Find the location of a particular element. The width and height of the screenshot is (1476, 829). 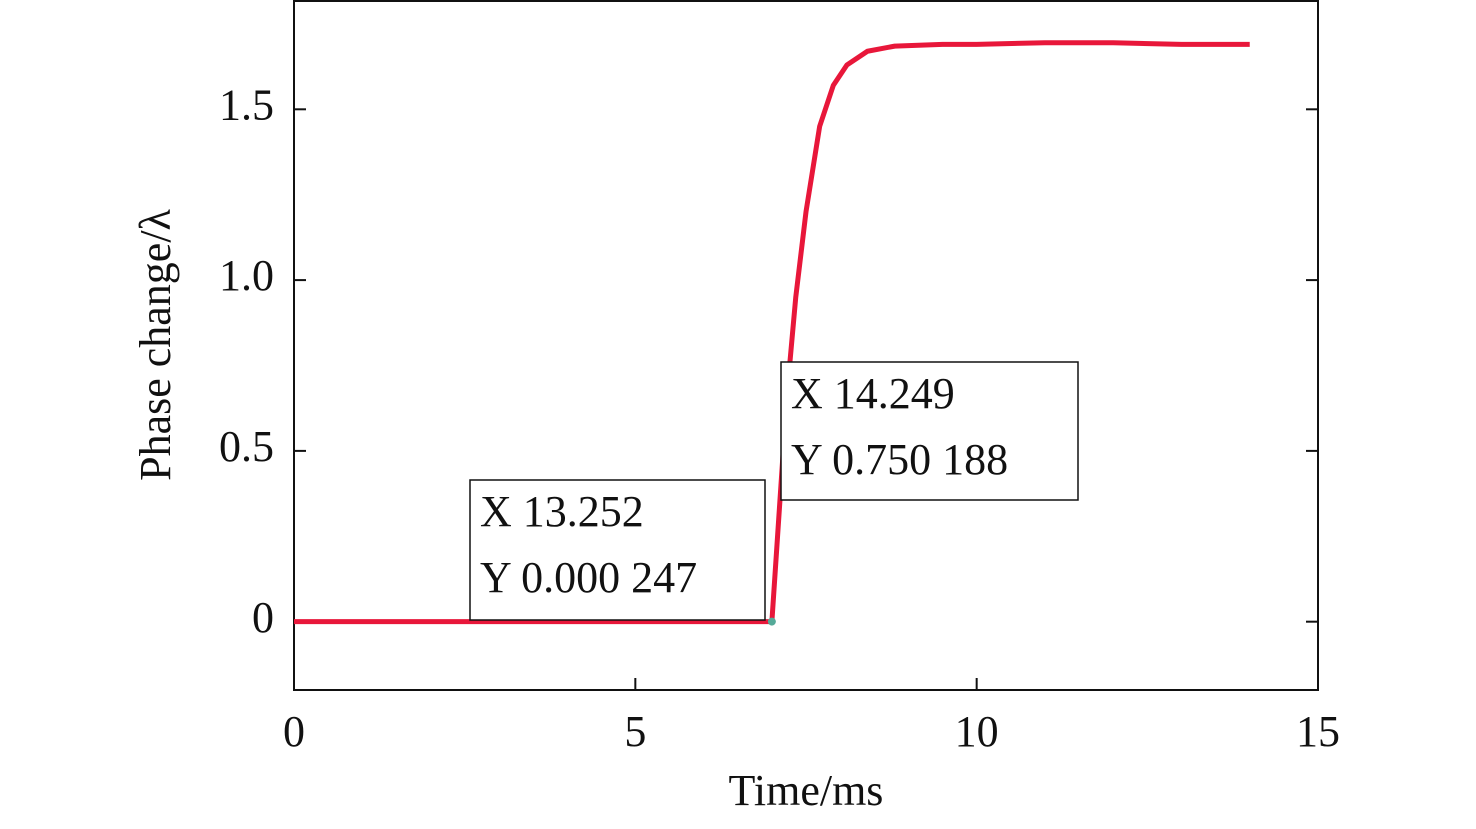

annotation-text: X 13.252 is located at coordinates (562, 511).